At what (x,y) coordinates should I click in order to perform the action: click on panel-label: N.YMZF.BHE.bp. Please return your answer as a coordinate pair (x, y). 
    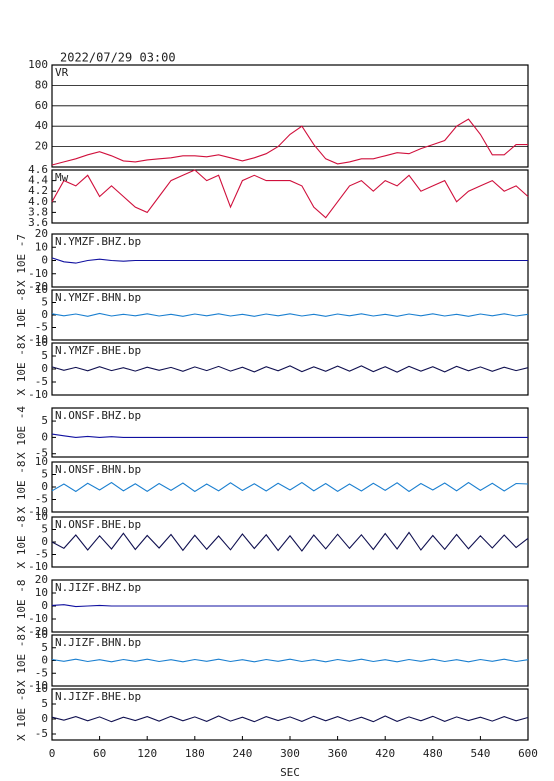
    Looking at the image, I should click on (98, 350).